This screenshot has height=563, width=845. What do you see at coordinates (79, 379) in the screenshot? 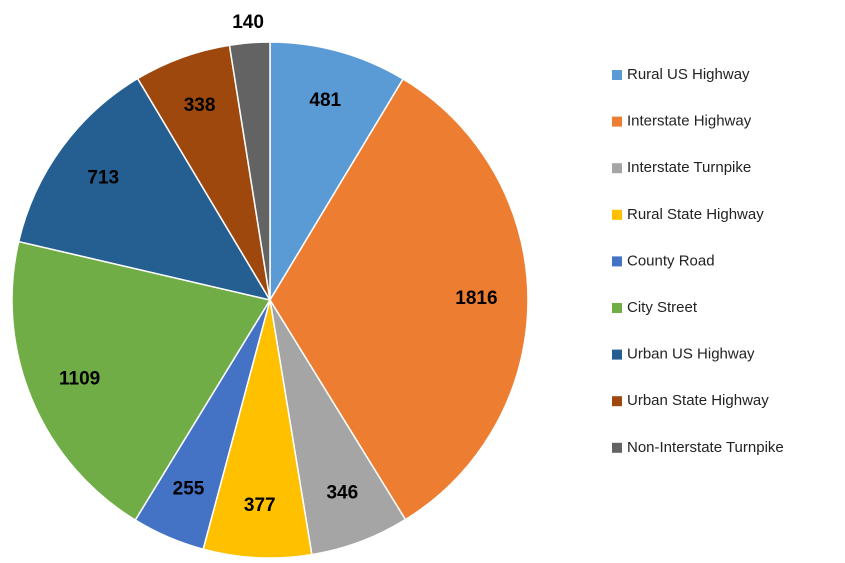
I see `data-label: 1109` at bounding box center [79, 379].